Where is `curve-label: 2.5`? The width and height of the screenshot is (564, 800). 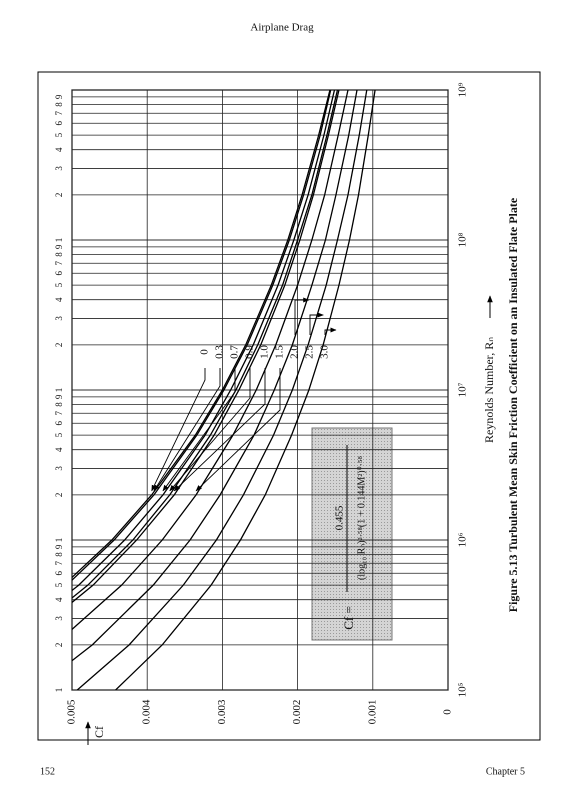
curve-label: 2.5 is located at coordinates (310, 352).